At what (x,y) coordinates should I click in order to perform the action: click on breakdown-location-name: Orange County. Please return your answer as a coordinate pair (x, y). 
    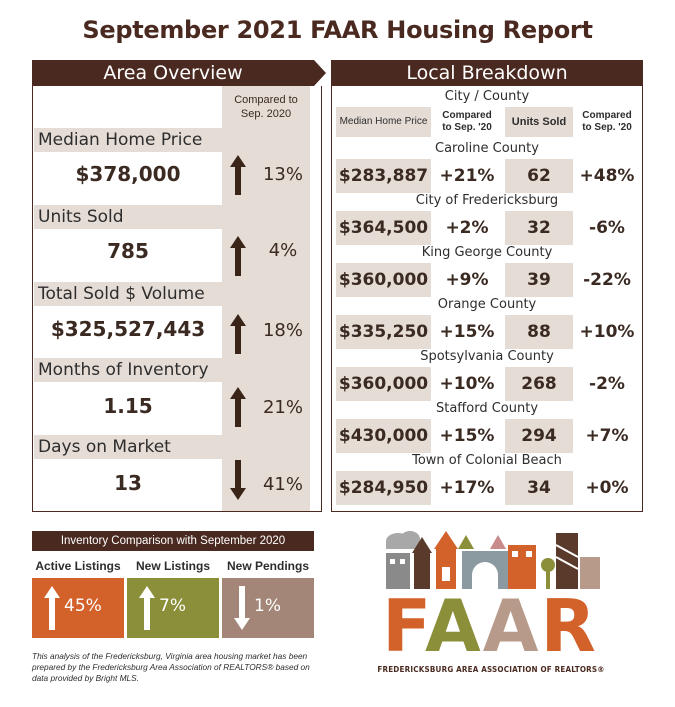
    Looking at the image, I should click on (487, 304).